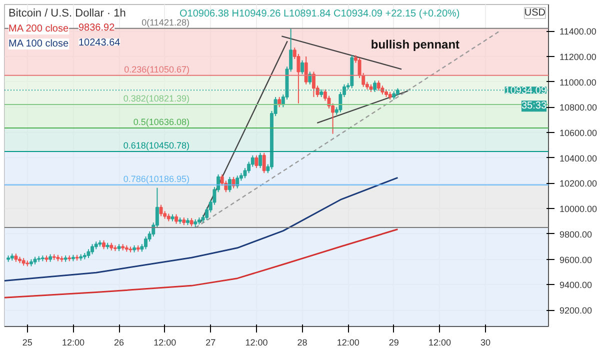 The height and width of the screenshot is (350, 600). Describe the element at coordinates (99, 43) in the screenshot. I see `annotation: 10243.64` at that location.